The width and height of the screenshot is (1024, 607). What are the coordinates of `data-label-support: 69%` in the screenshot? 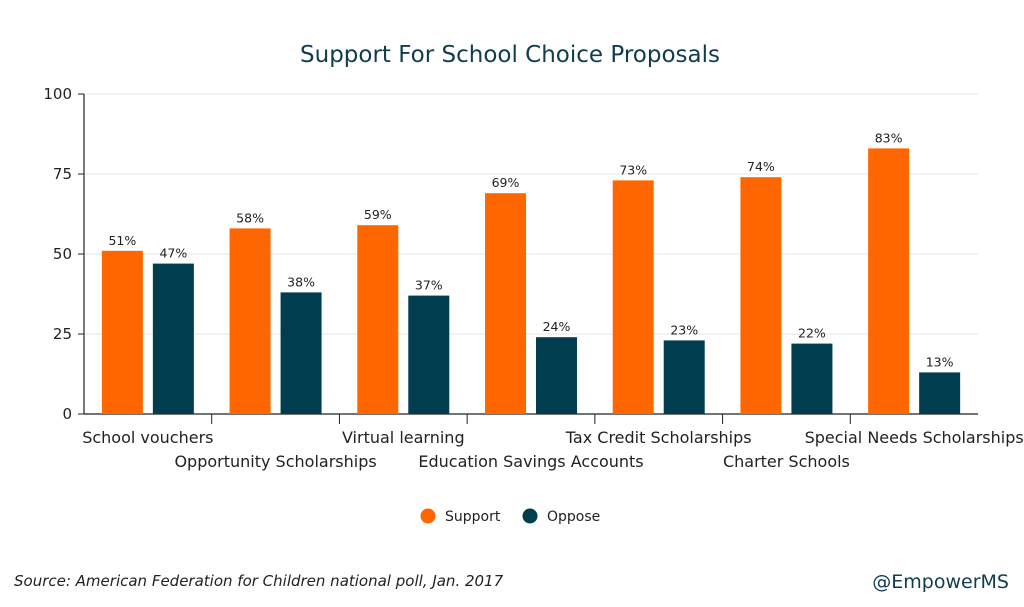 It's located at (506, 182).